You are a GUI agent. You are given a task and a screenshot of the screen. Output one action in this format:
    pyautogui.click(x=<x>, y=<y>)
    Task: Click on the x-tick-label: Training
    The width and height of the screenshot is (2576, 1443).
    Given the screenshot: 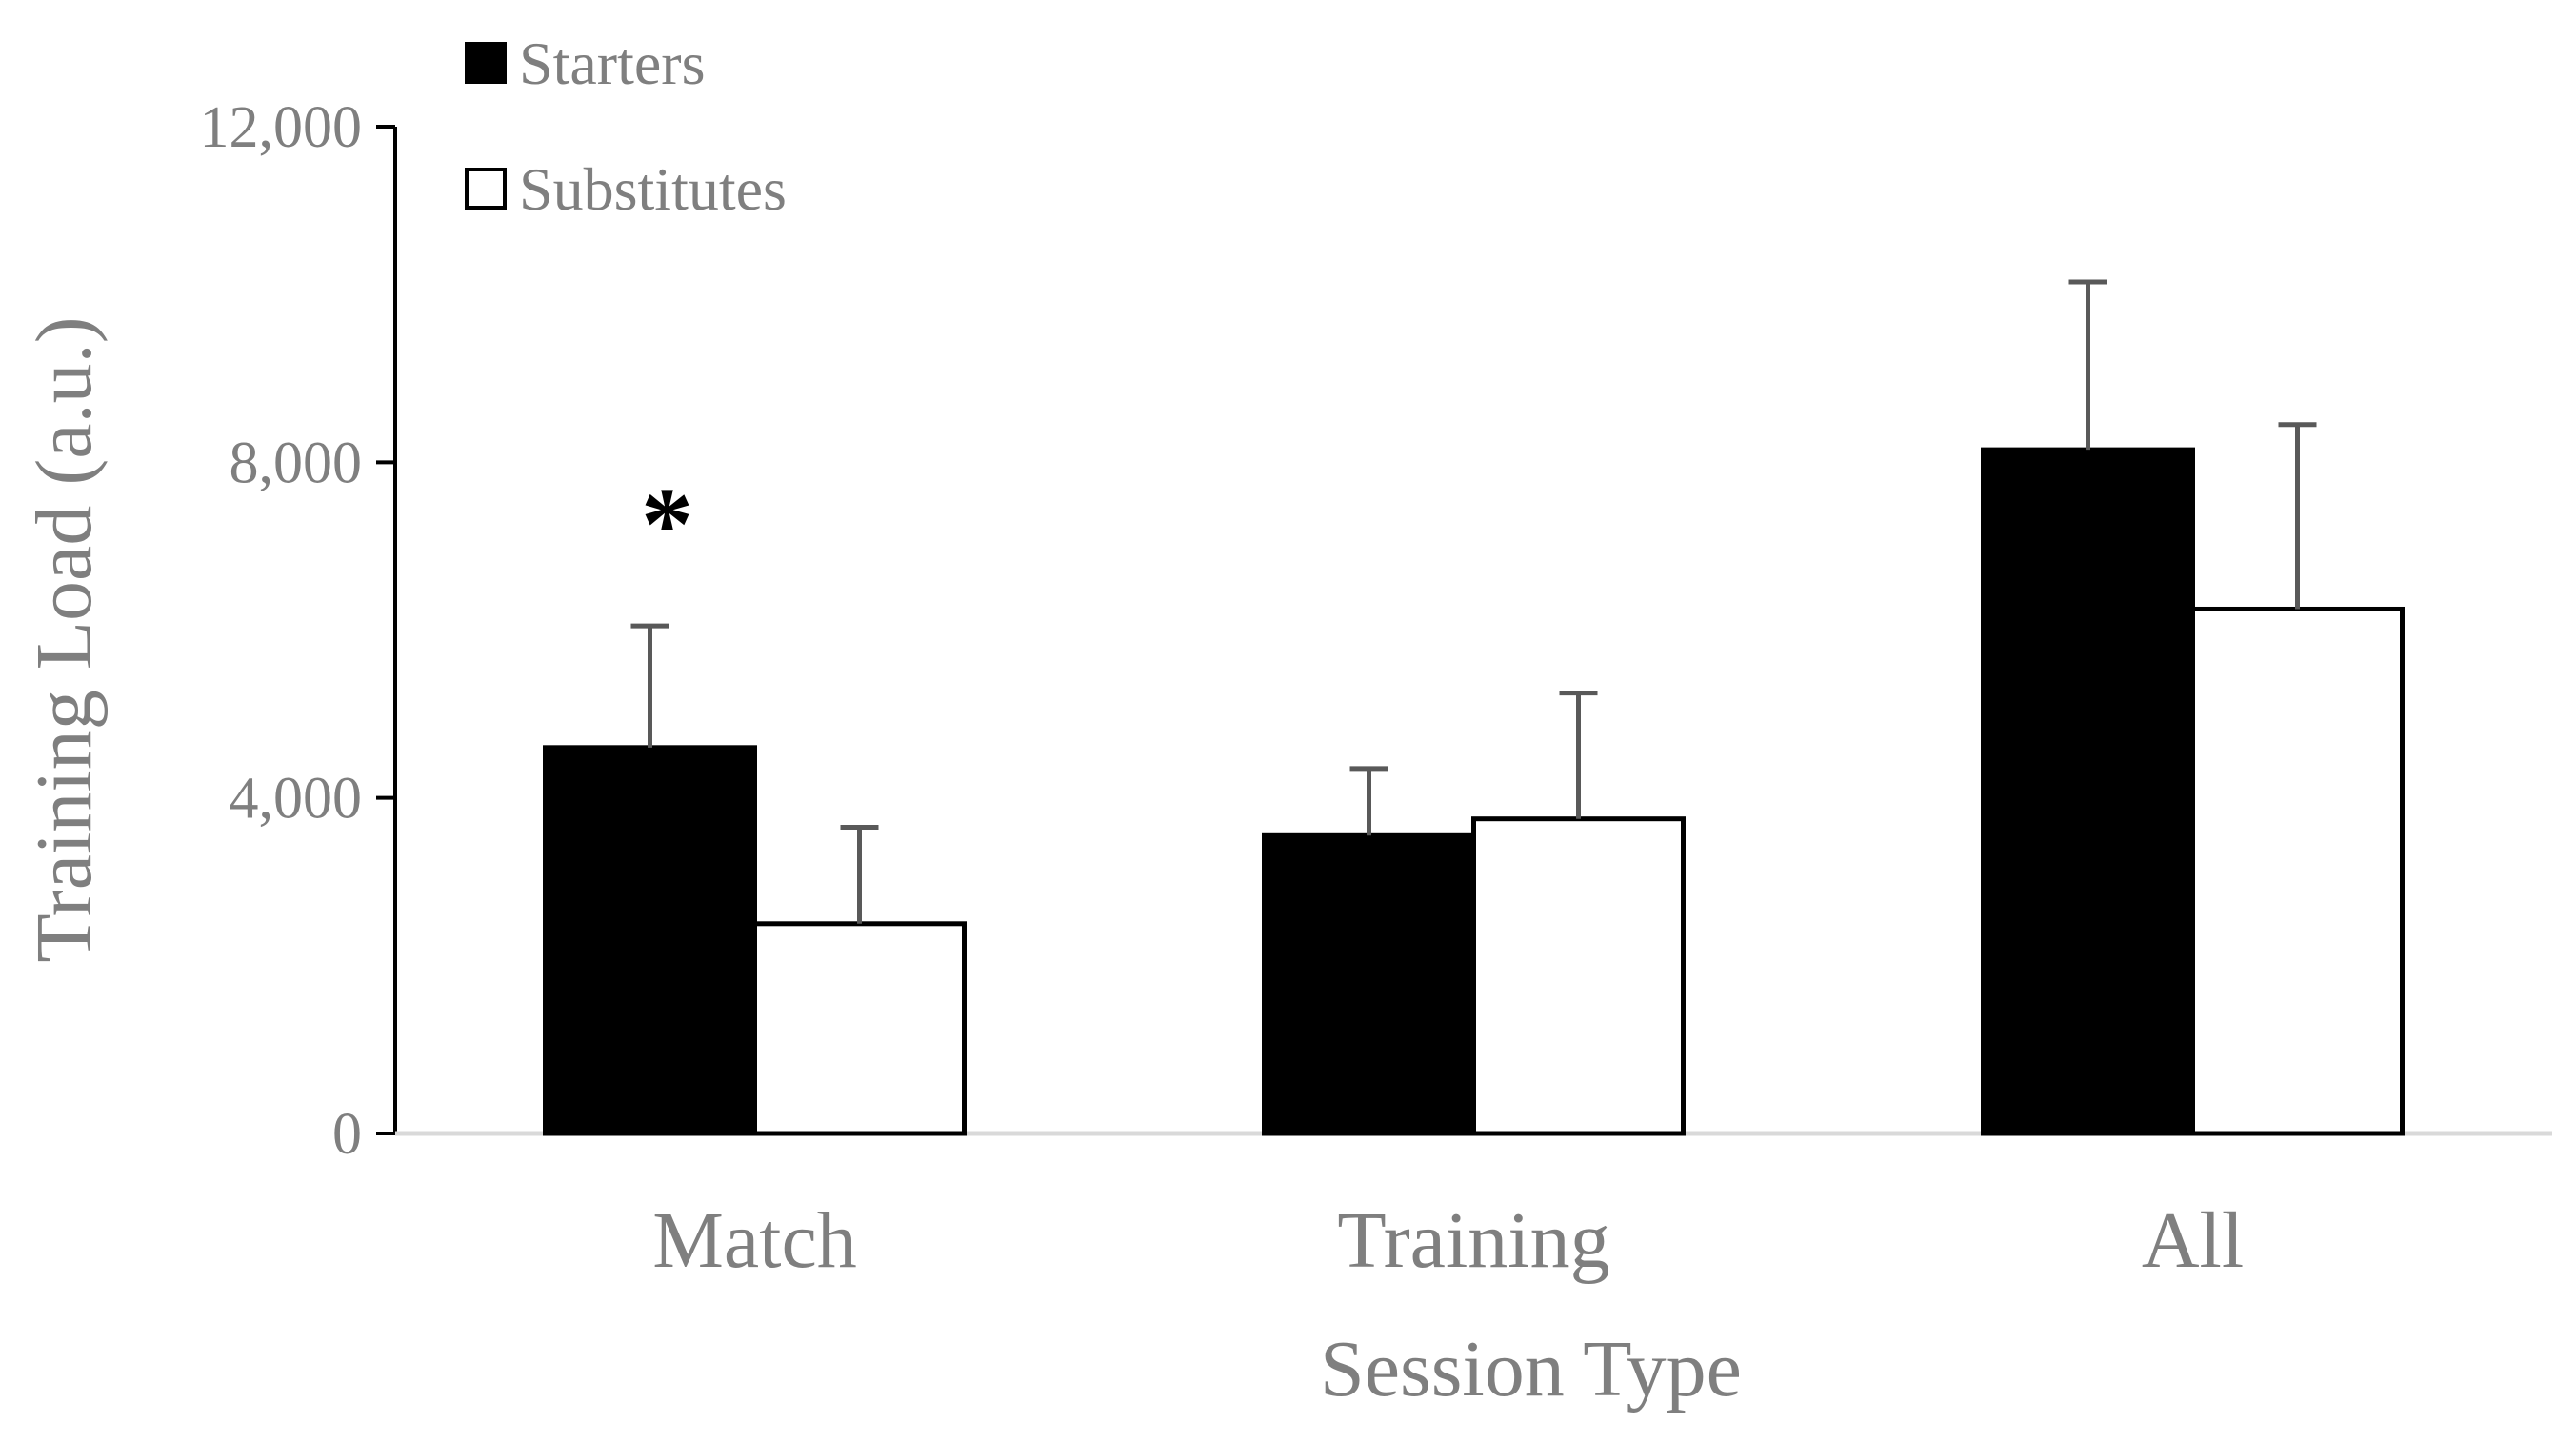 What is the action you would take?
    pyautogui.click(x=1473, y=1240)
    